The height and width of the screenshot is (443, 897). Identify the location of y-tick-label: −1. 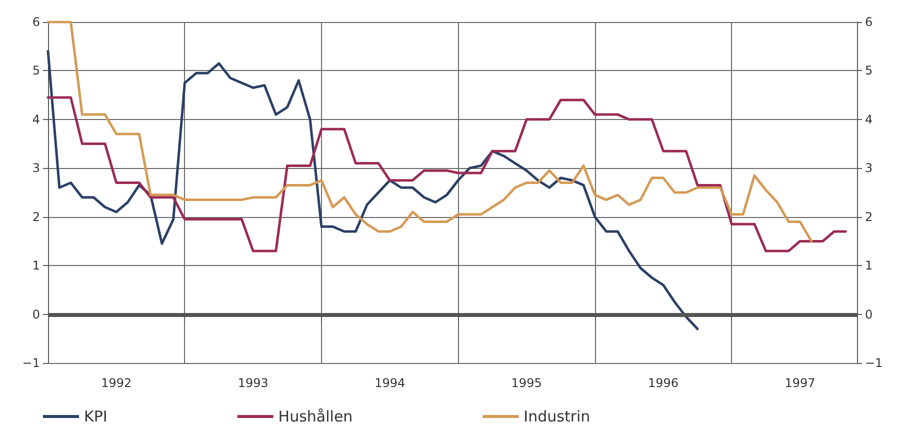
(31, 363).